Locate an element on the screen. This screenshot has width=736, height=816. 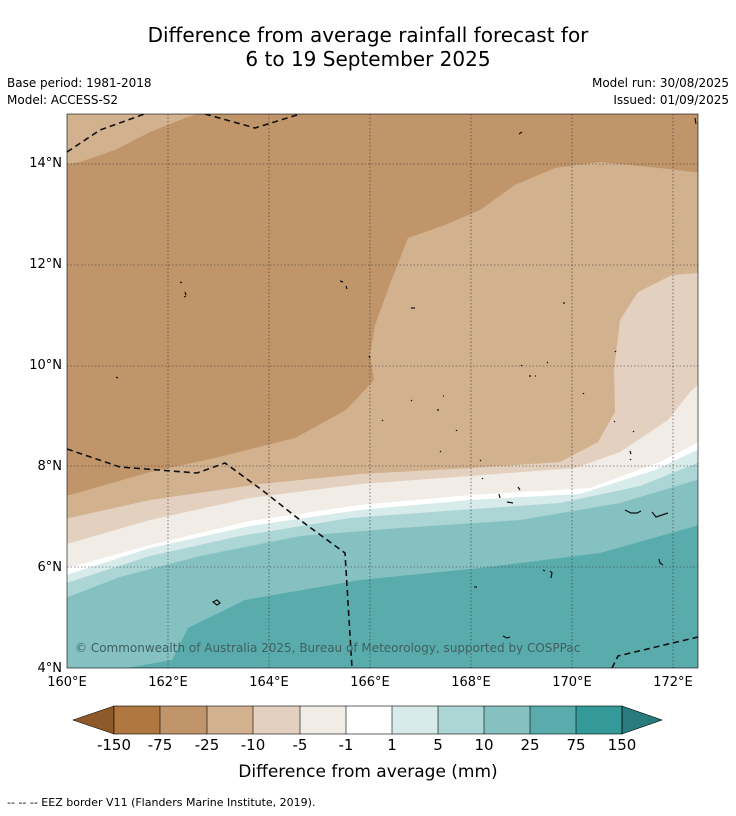
colorbar-label: -5 is located at coordinates (300, 745).